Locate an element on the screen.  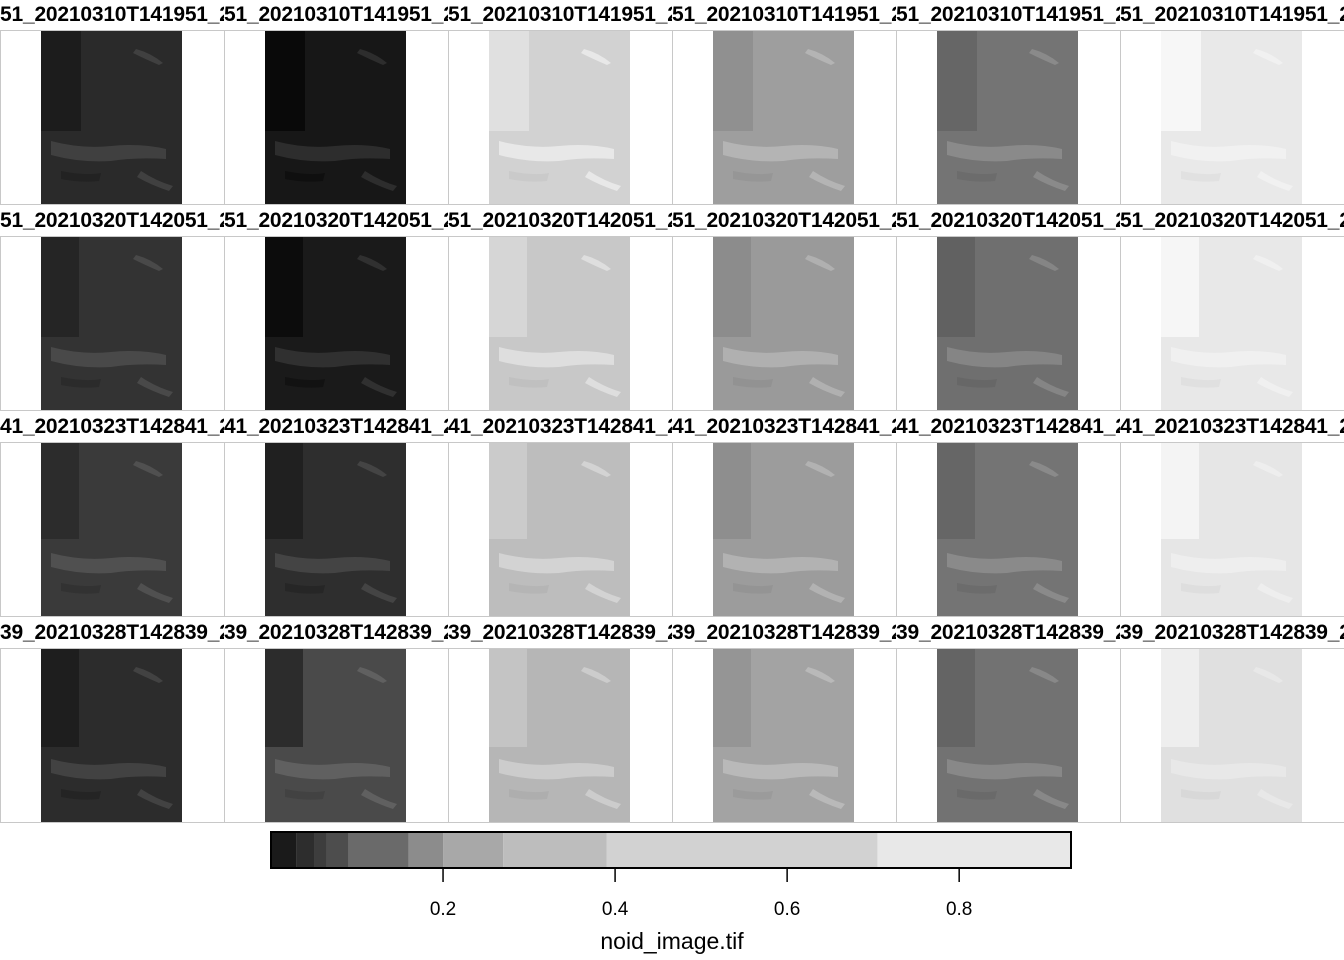
legend-frame is located at coordinates (671, 850).